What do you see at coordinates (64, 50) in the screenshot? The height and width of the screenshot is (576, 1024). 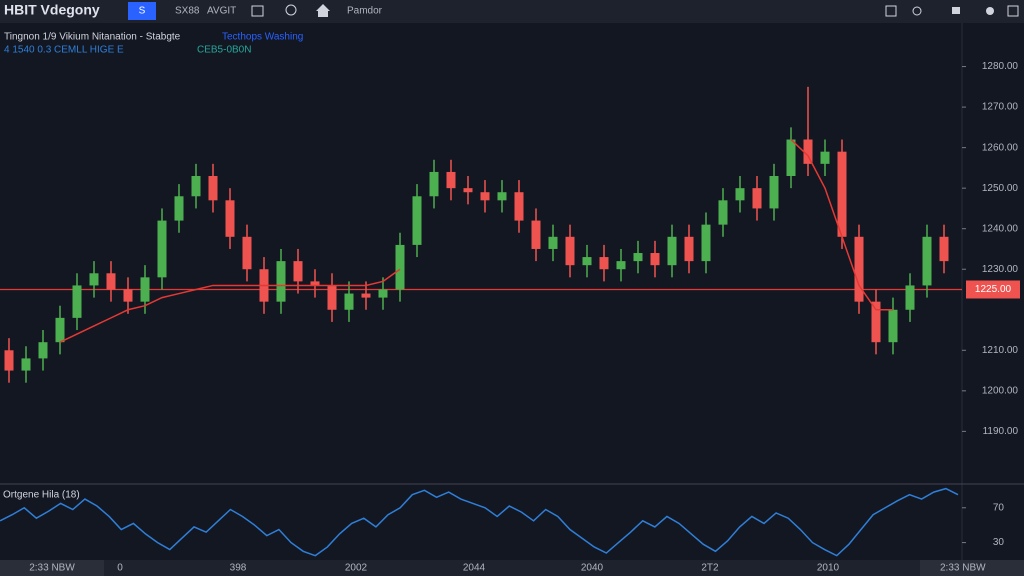 I see `legend-line: 4 1540 0.3 CEMLL HIGE E` at bounding box center [64, 50].